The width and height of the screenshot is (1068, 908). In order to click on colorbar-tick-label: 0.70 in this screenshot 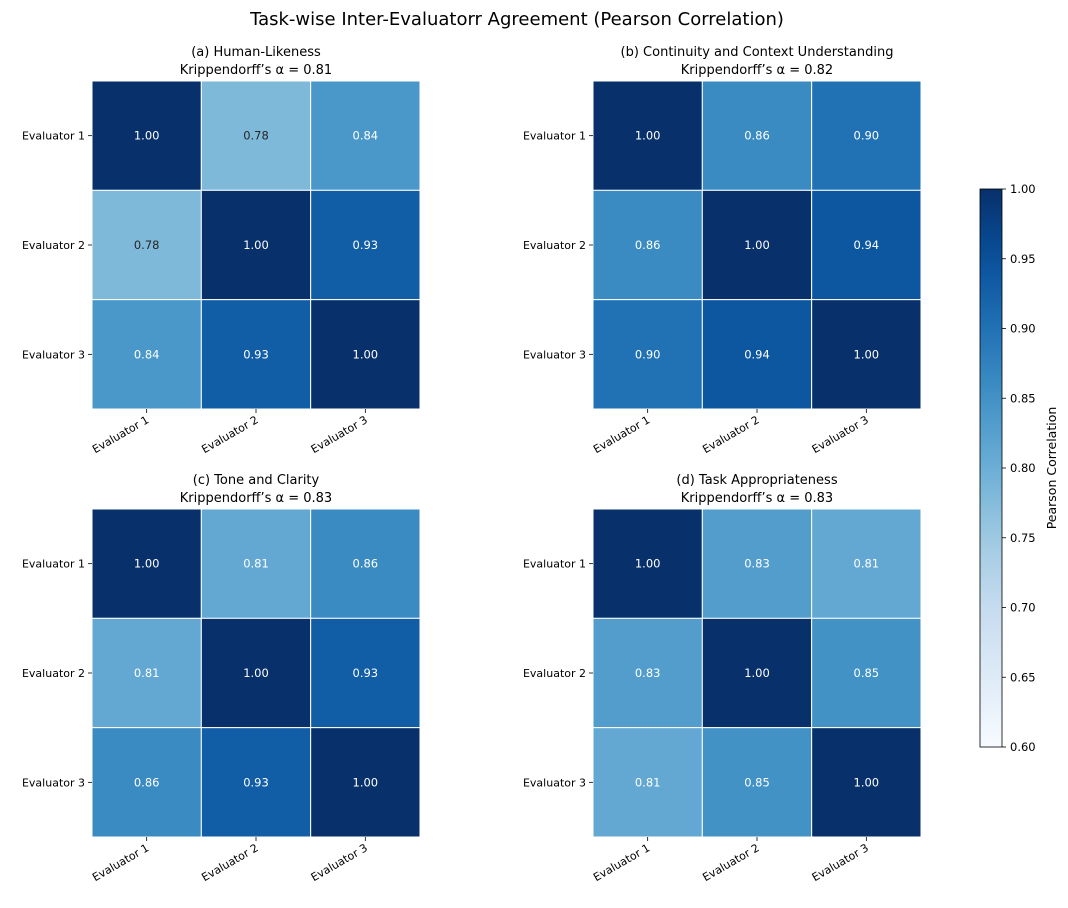, I will do `click(1023, 608)`.